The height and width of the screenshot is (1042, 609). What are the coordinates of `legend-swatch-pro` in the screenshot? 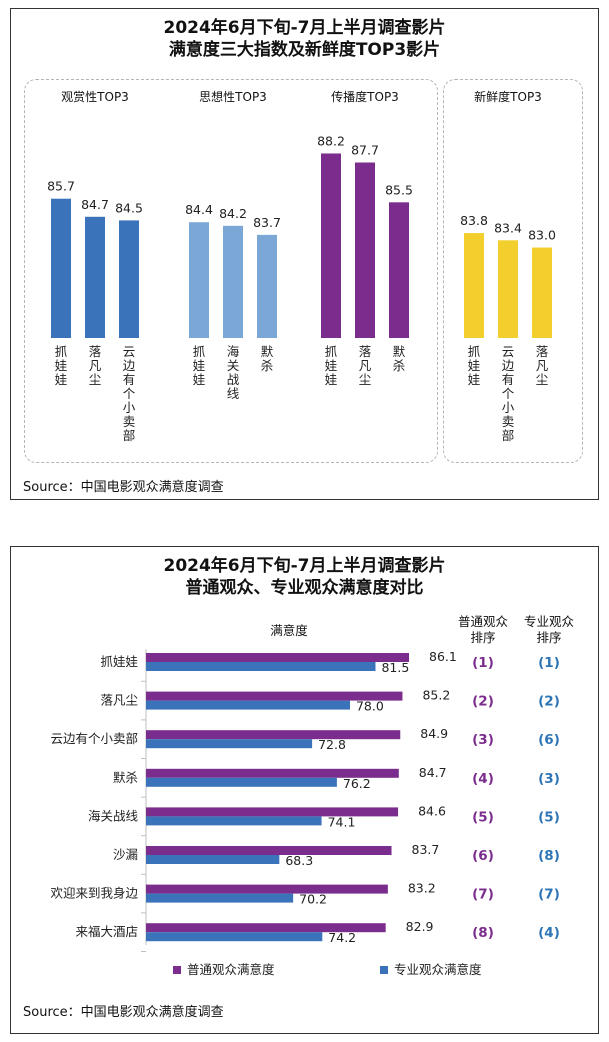 It's located at (384, 970).